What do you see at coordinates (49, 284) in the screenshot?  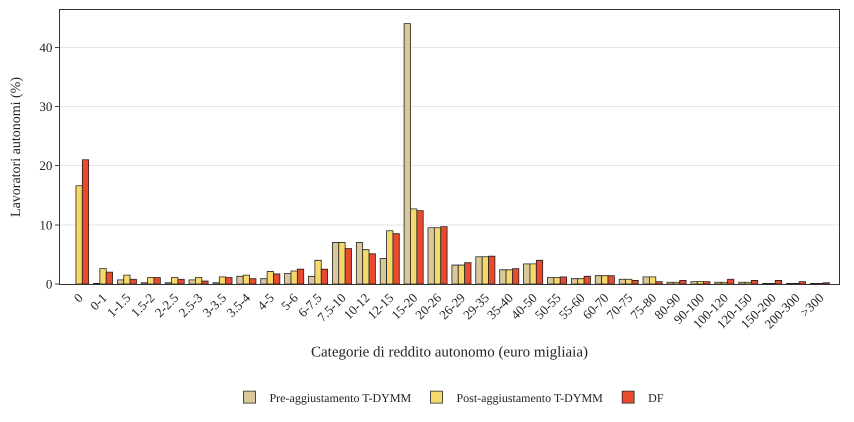 I see `y-tick-label: 0` at bounding box center [49, 284].